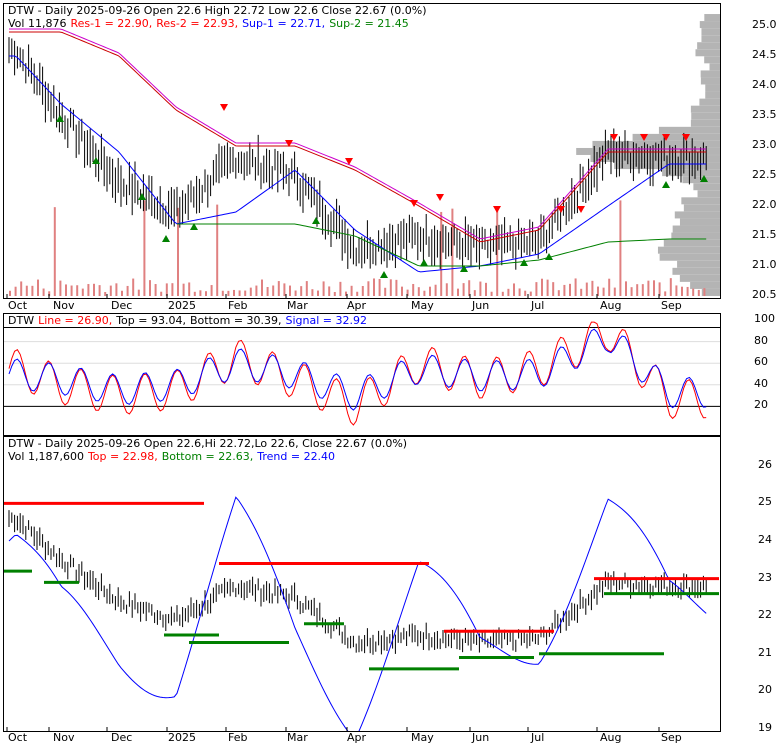  What do you see at coordinates (18, 737) in the screenshot?
I see `trend-x-tick: Oct` at bounding box center [18, 737].